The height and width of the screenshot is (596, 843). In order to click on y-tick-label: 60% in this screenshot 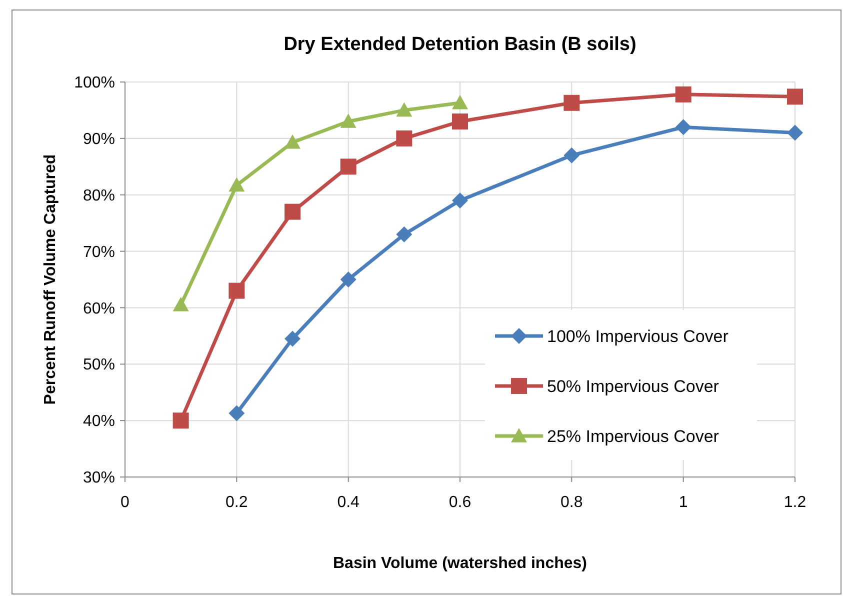, I will do `click(98, 309)`.